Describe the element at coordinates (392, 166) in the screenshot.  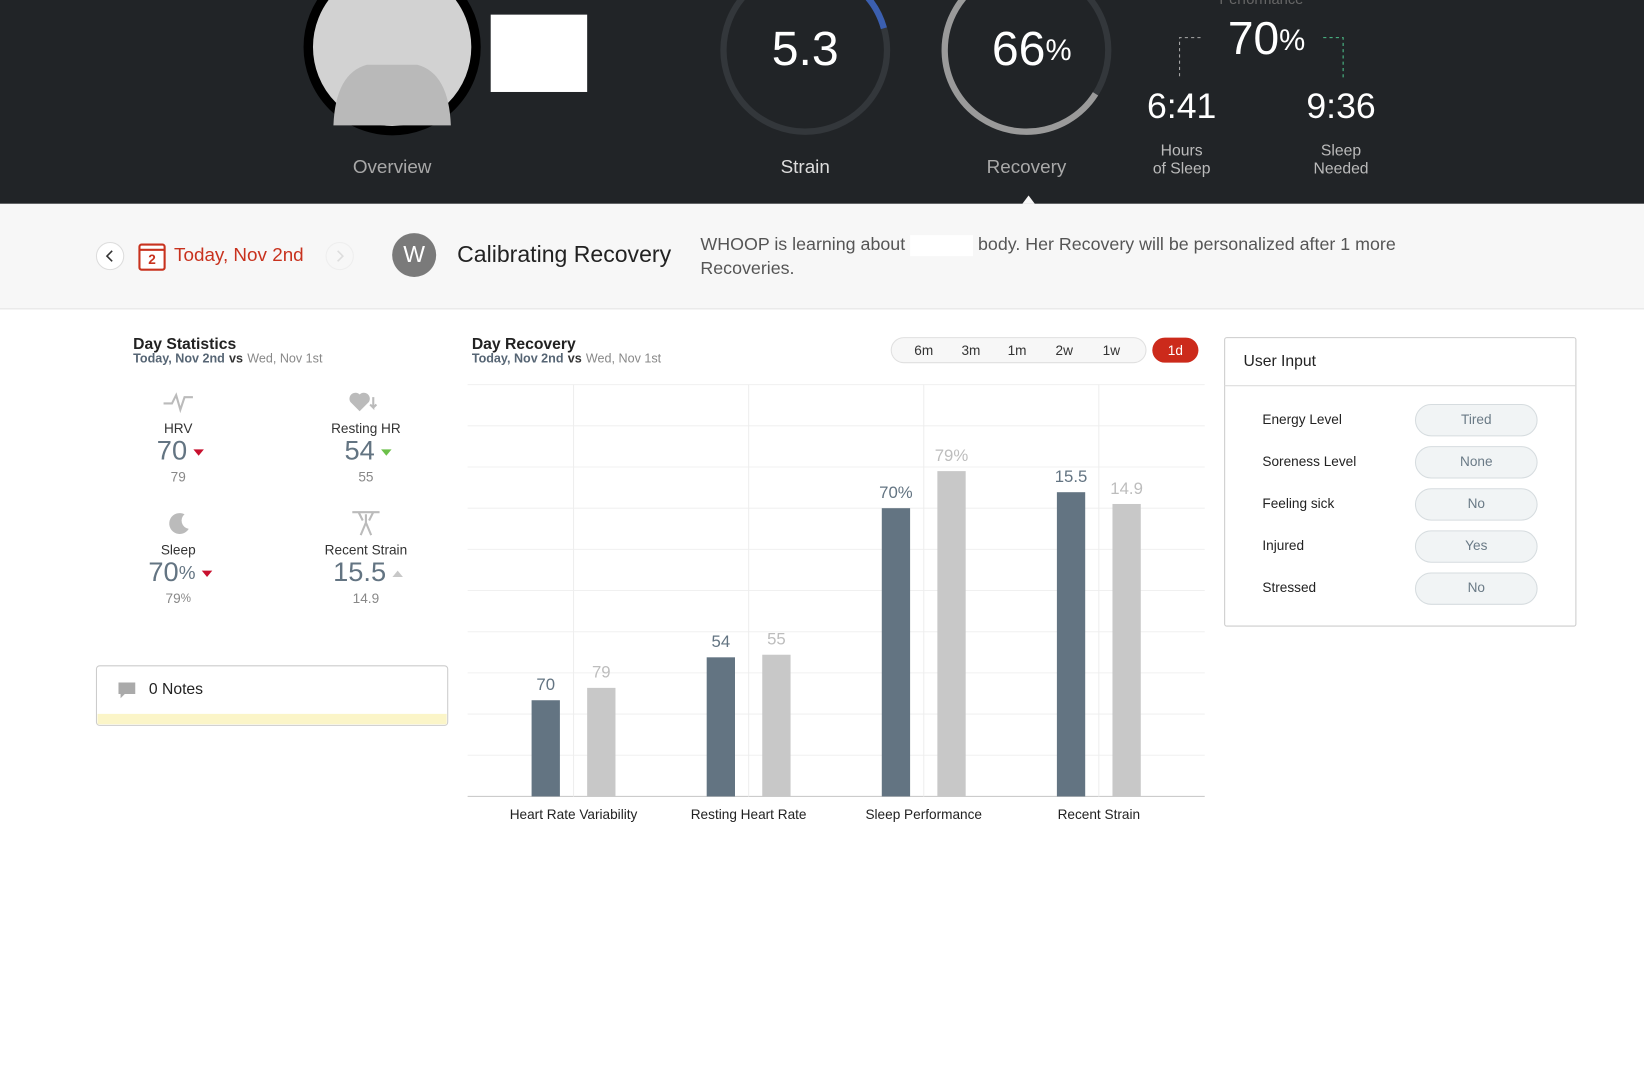
I see `overview-label: Overview` at that location.